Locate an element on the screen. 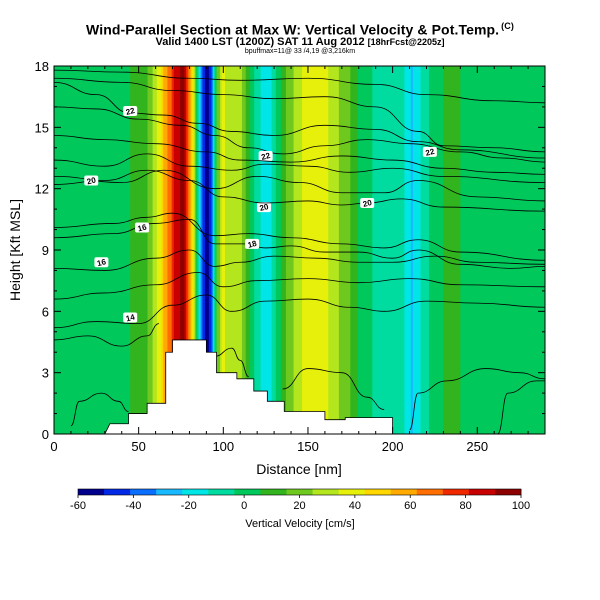 The width and height of the screenshot is (600, 600). colorbar-tick-label: 40 is located at coordinates (355, 506).